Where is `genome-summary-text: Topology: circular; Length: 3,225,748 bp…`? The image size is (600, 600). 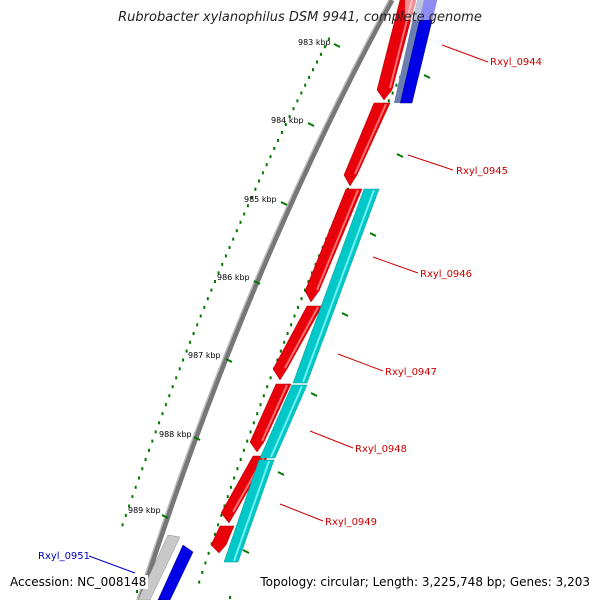
genome-summary-text: Topology: circular; Length: 3,225,748 bp… is located at coordinates (425, 582).